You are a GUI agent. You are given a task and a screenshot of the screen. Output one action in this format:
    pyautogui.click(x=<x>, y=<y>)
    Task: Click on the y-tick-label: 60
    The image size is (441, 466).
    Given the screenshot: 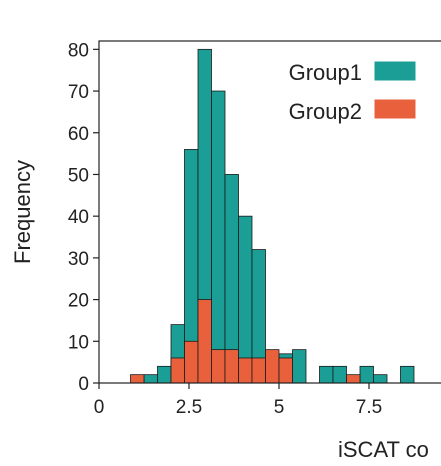 What is the action you would take?
    pyautogui.click(x=78, y=134)
    